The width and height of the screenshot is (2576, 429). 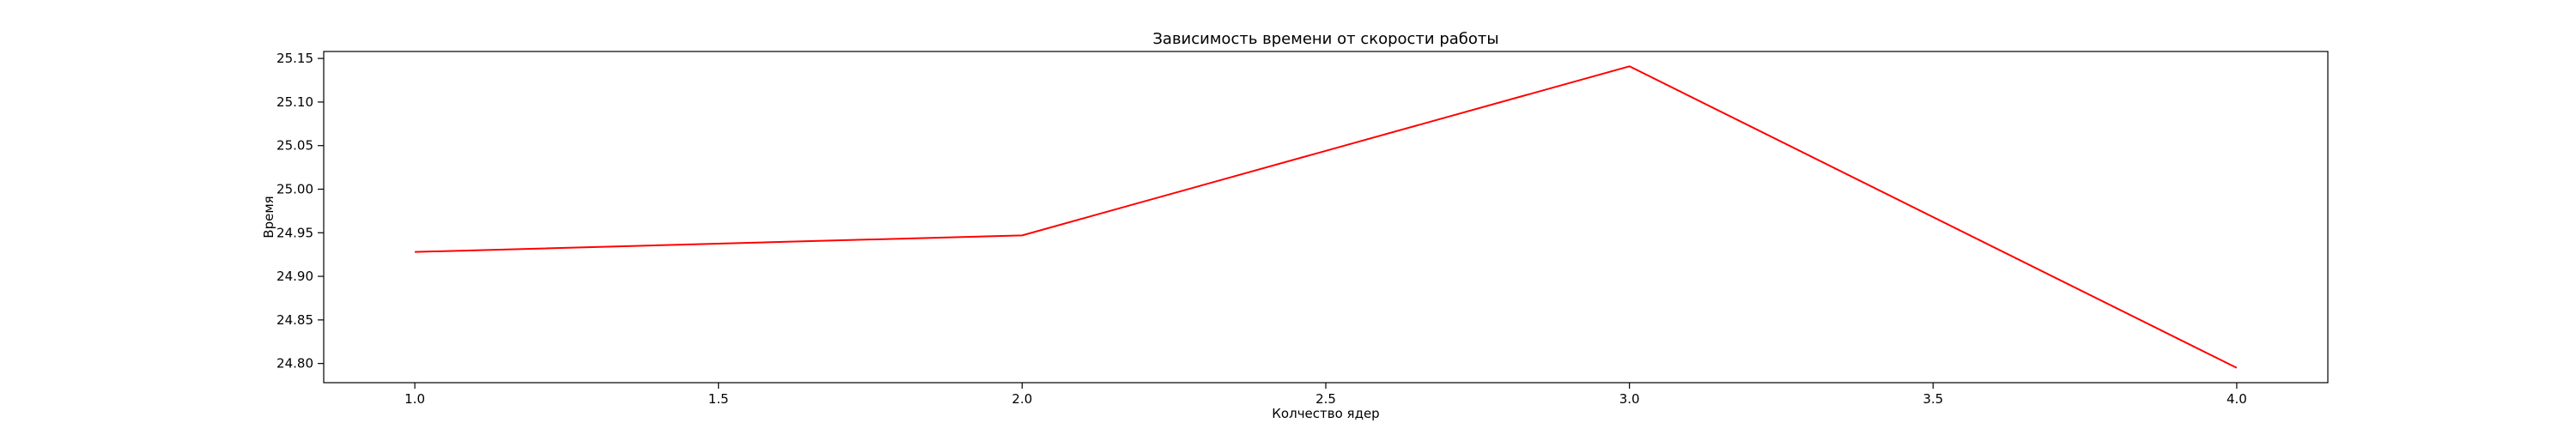 I want to click on x-tick-label: 2.5, so click(x=1325, y=399).